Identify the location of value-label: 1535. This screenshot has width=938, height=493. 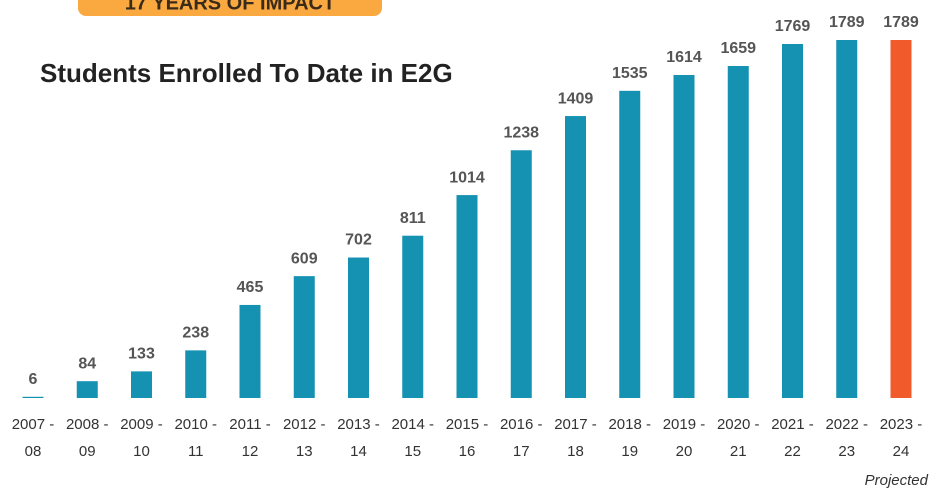
(630, 73).